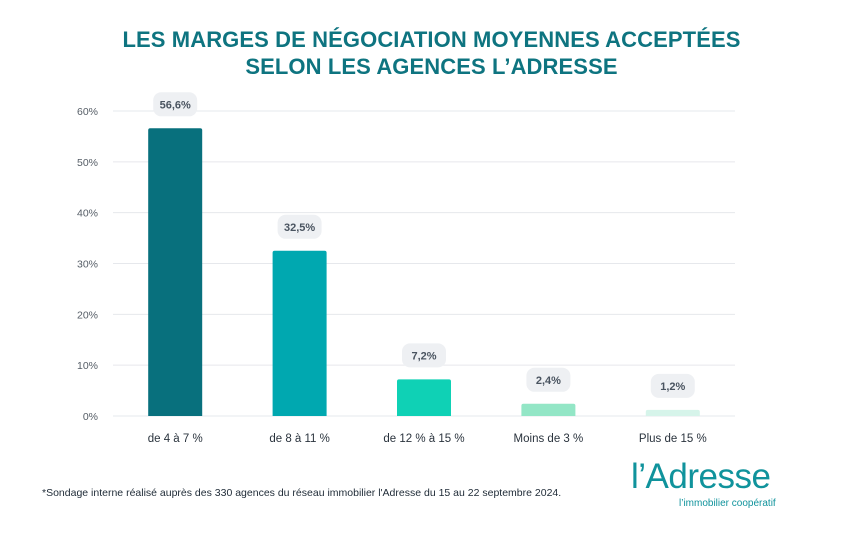 Image resolution: width=863 pixels, height=533 pixels. Describe the element at coordinates (87, 265) in the screenshot. I see `y-tick-label: 30%` at that location.